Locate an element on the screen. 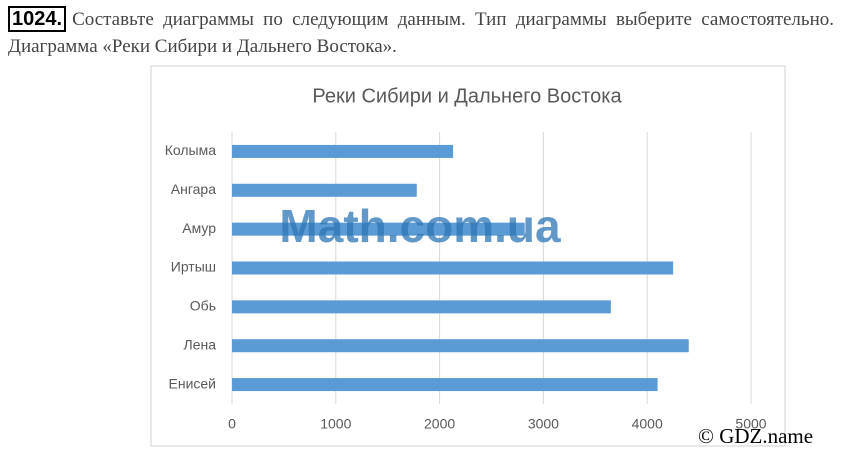 This screenshot has height=456, width=850. y-tick-label: Енисей is located at coordinates (193, 383).